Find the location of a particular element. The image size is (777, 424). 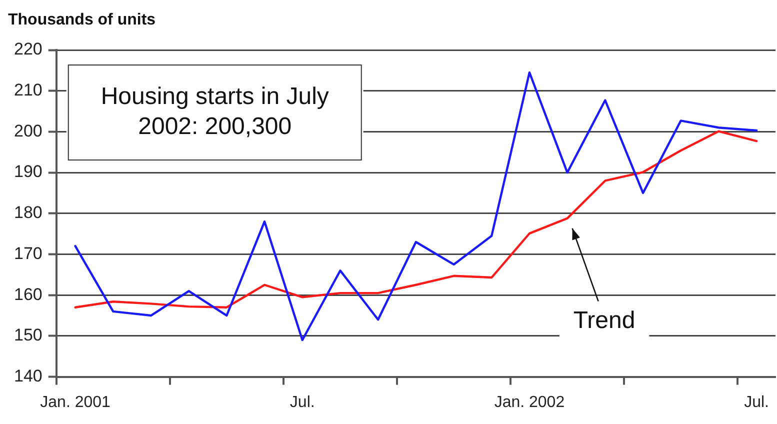

x-tick-label: Jan. 2001 is located at coordinates (75, 402).